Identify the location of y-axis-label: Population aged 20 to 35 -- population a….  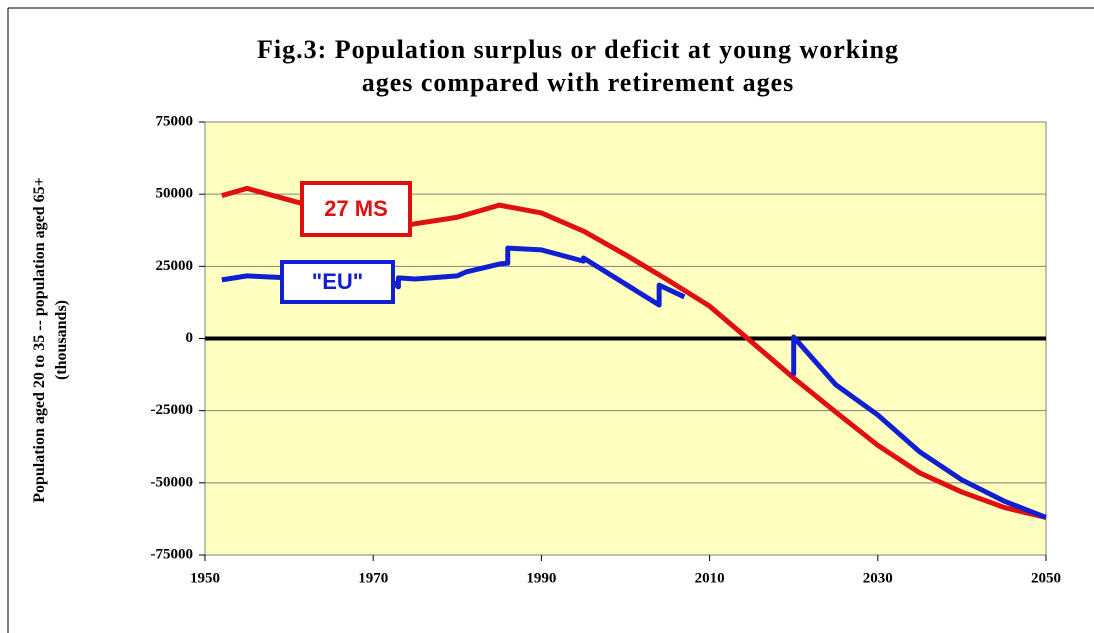
(39, 340).